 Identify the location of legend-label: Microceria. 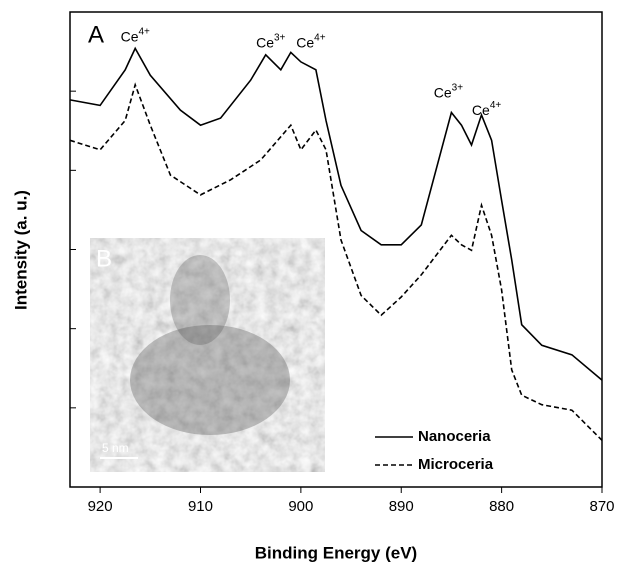
(456, 464).